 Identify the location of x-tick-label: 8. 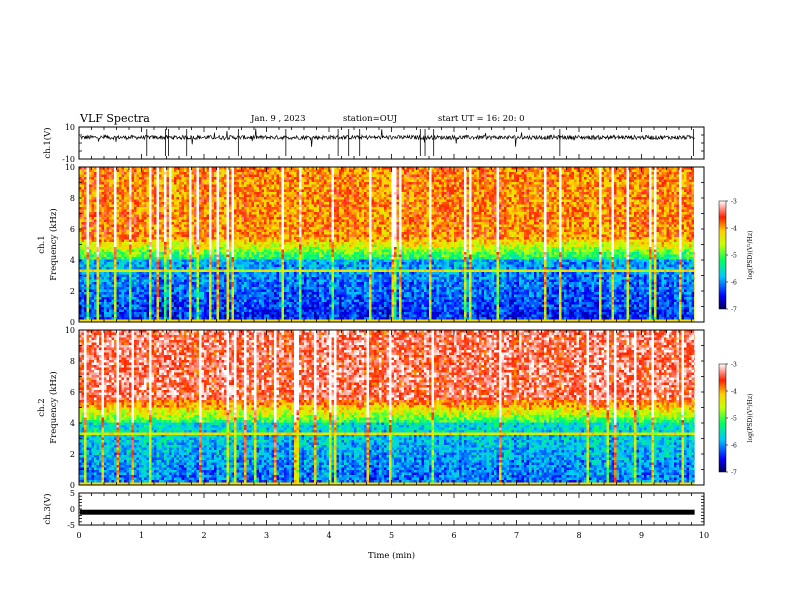
(578, 535).